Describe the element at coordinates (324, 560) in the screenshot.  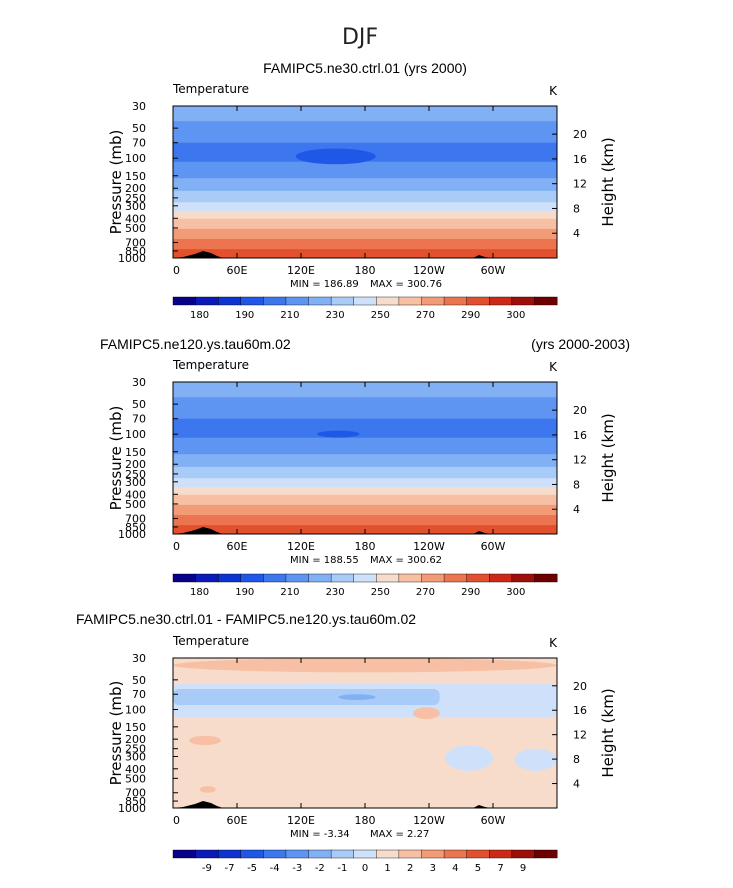
I see `min-label: MIN = 188.55` at that location.